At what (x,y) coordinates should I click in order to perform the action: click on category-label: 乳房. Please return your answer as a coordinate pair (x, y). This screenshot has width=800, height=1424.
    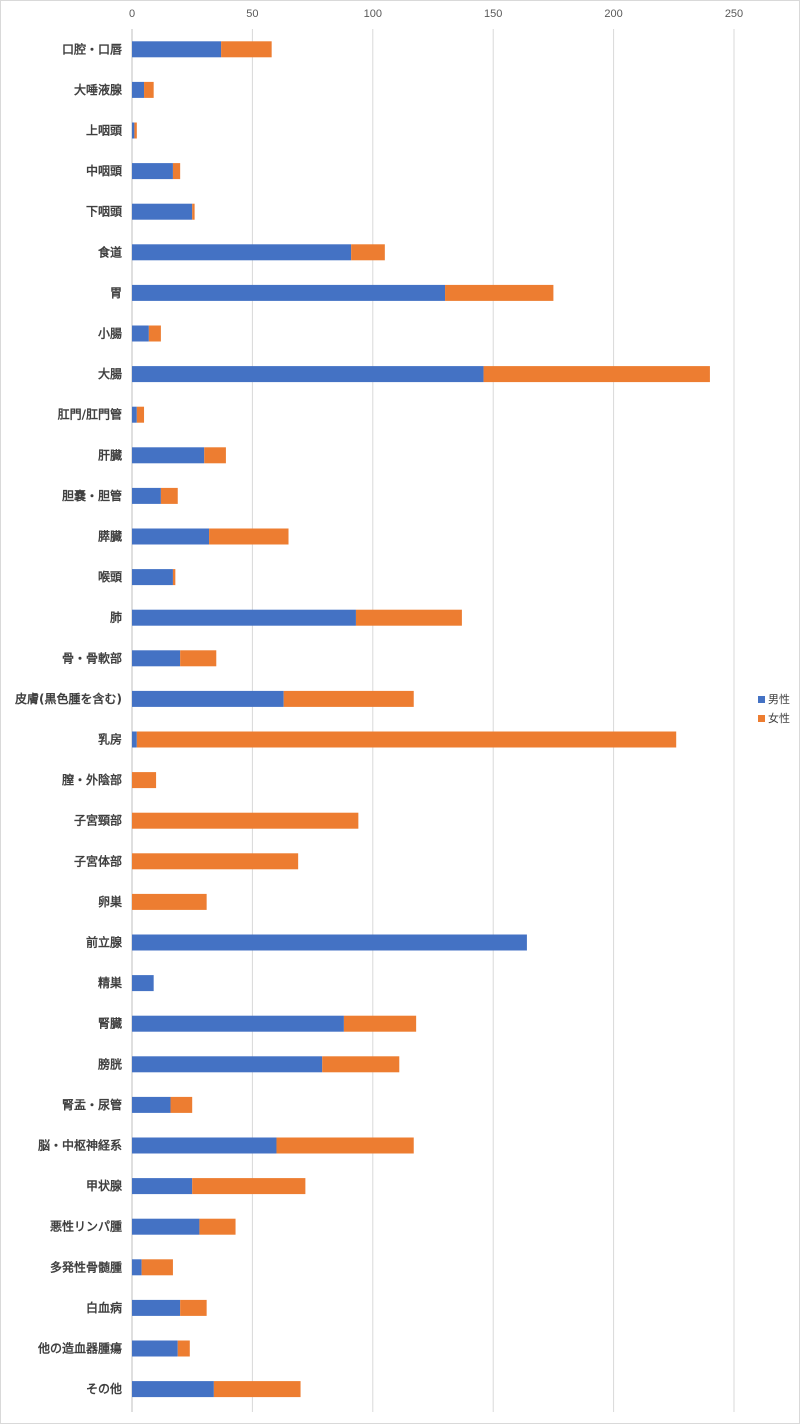
    Looking at the image, I should click on (110, 739).